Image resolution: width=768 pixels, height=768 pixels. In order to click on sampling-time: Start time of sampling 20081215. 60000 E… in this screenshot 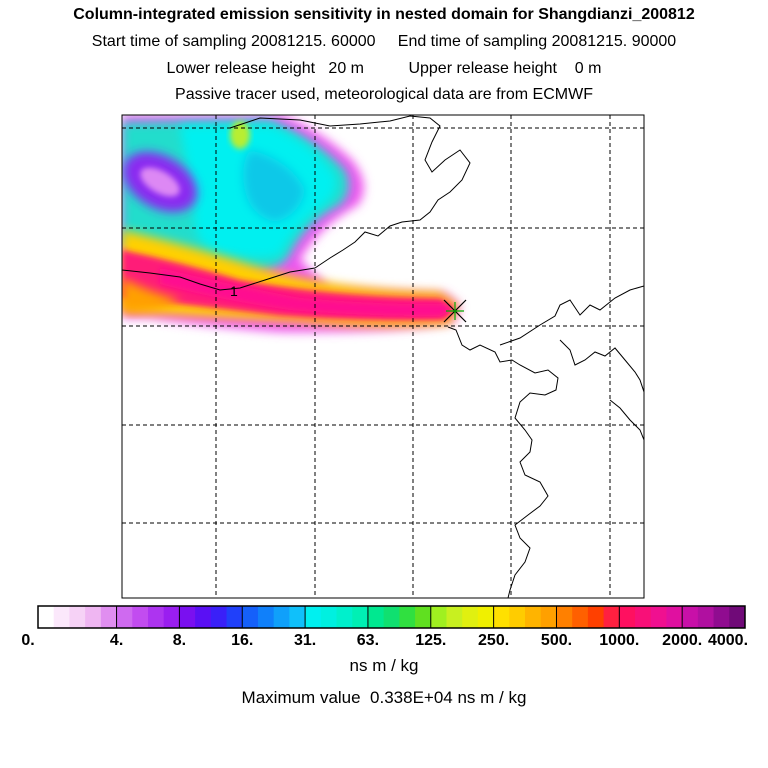, I will do `click(384, 41)`.